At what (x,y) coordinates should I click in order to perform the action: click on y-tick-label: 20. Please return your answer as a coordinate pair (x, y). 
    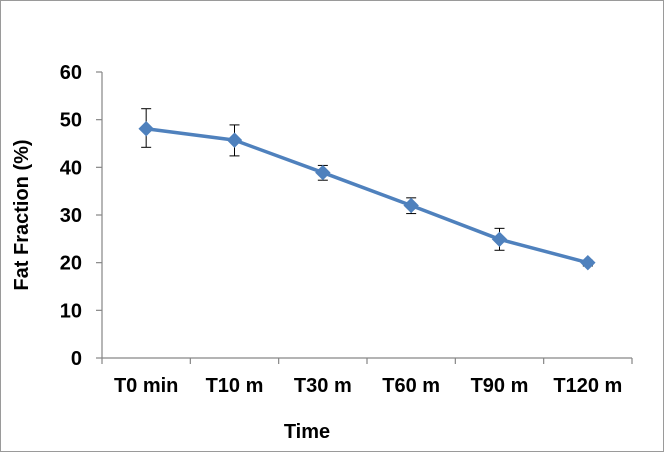
    Looking at the image, I should click on (71, 264).